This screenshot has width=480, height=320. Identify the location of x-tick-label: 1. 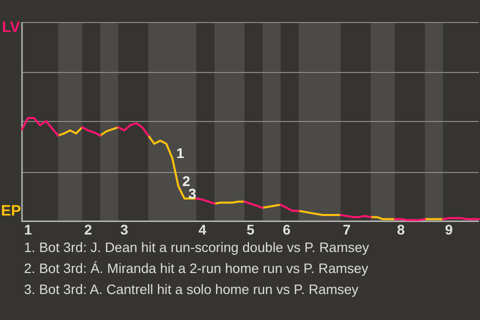
(28, 229).